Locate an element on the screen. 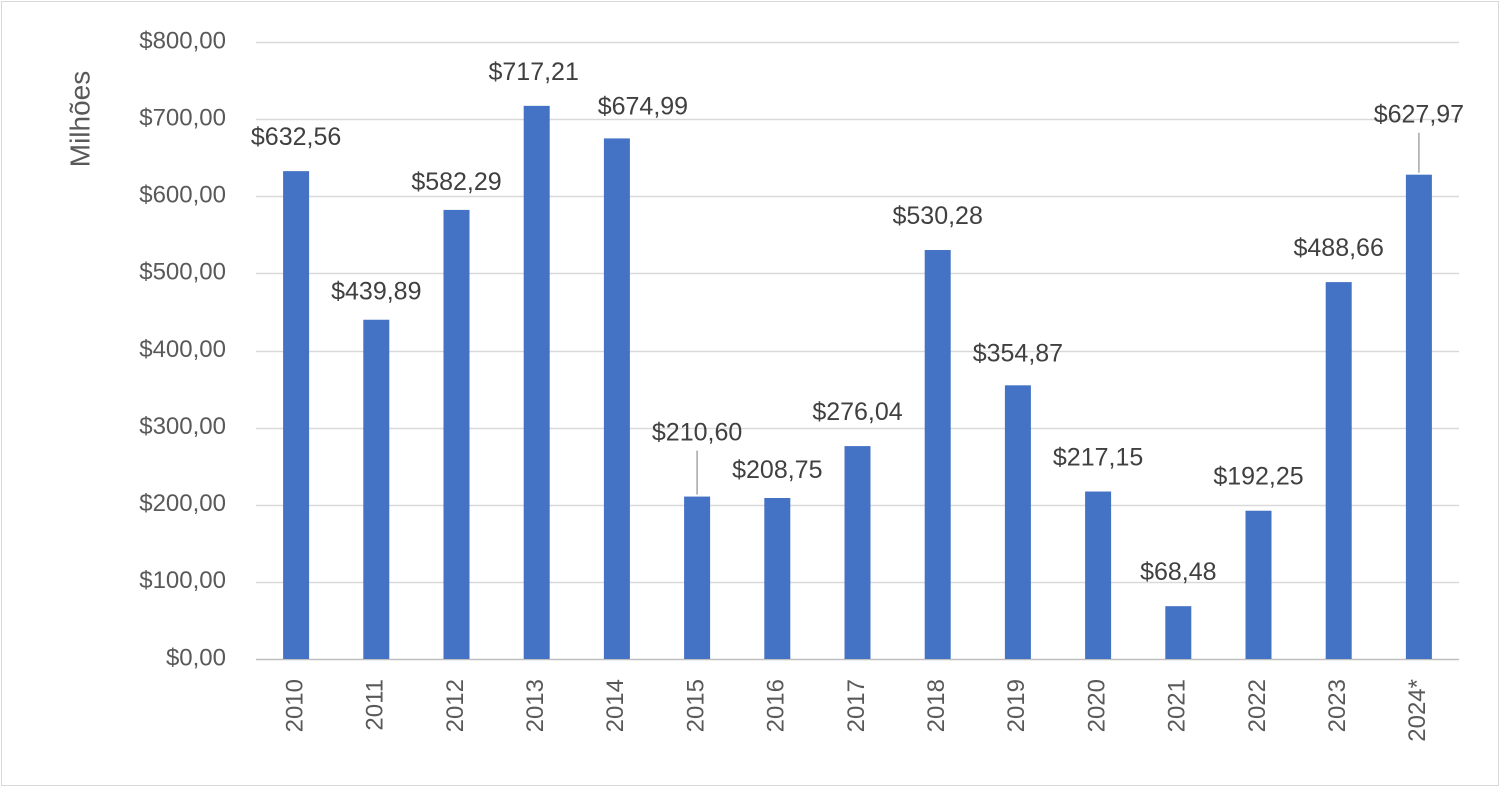 Image resolution: width=1500 pixels, height=787 pixels. data-label-2015: $210,60 is located at coordinates (697, 433).